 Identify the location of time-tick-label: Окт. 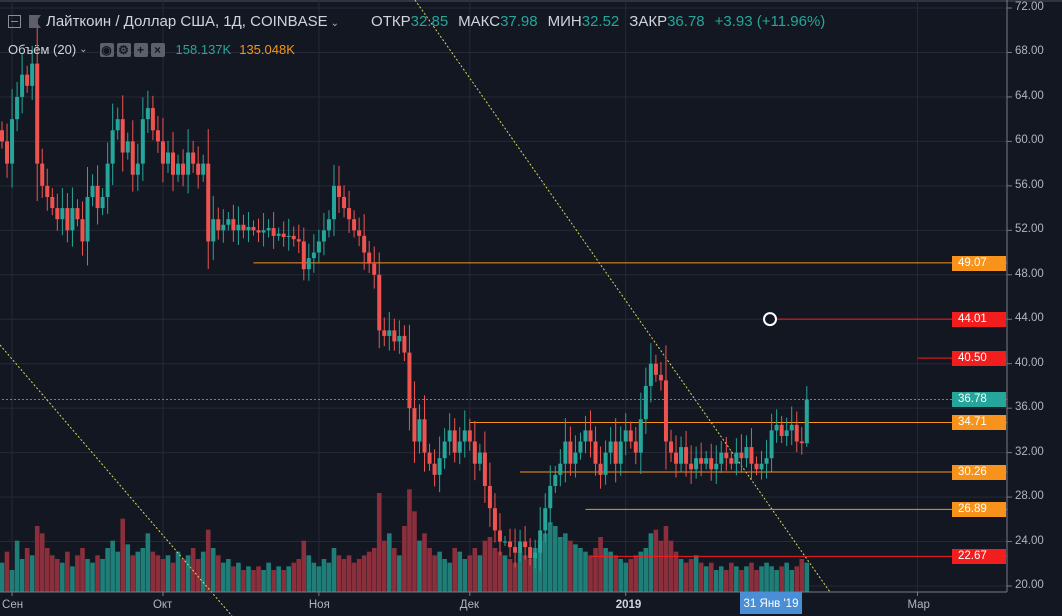
(162, 605).